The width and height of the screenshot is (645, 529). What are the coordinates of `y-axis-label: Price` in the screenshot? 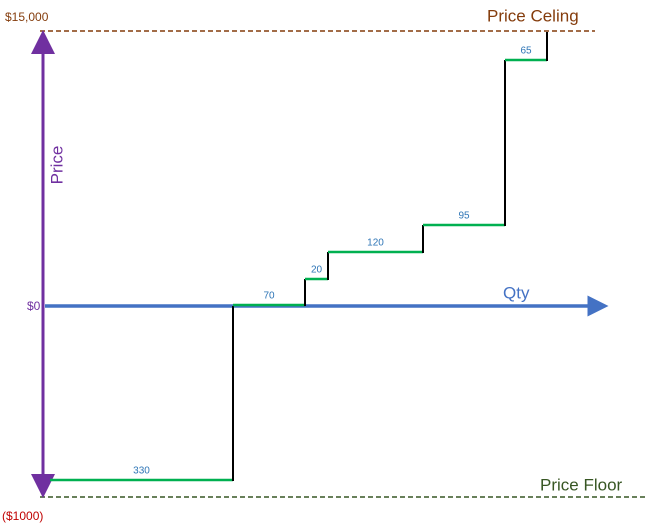 It's located at (56, 165).